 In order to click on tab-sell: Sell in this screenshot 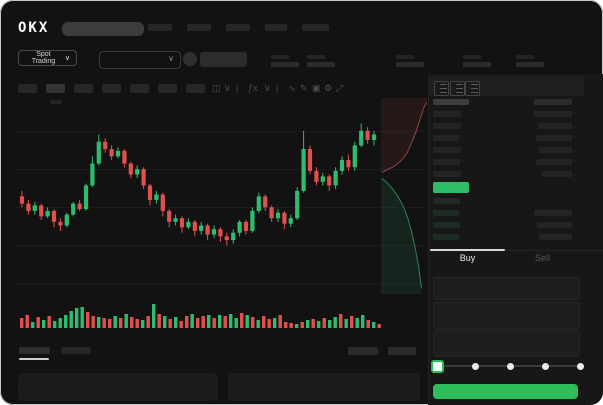, I will do `click(542, 258)`.